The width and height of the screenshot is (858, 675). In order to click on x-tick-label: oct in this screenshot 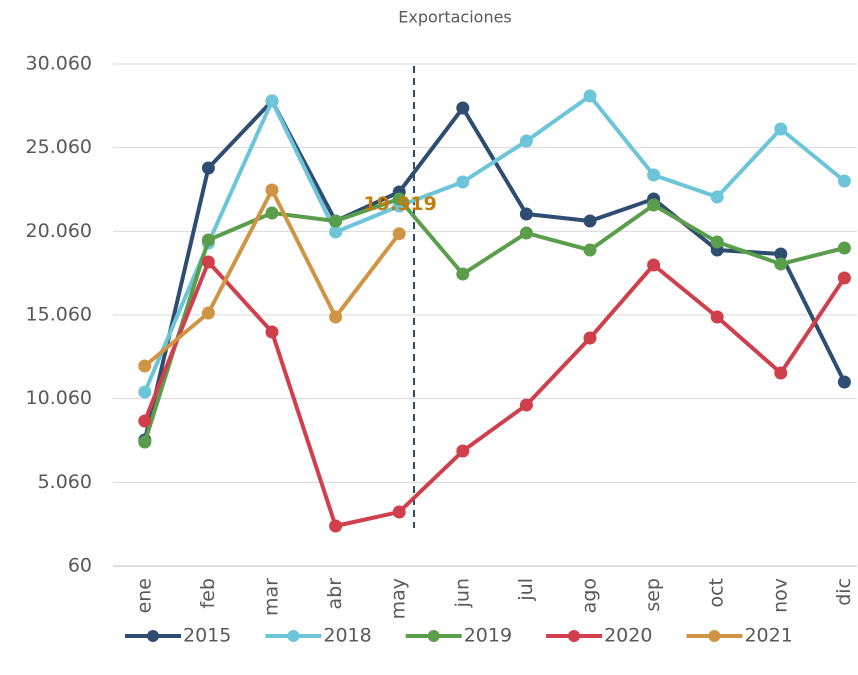, I will do `click(717, 593)`.